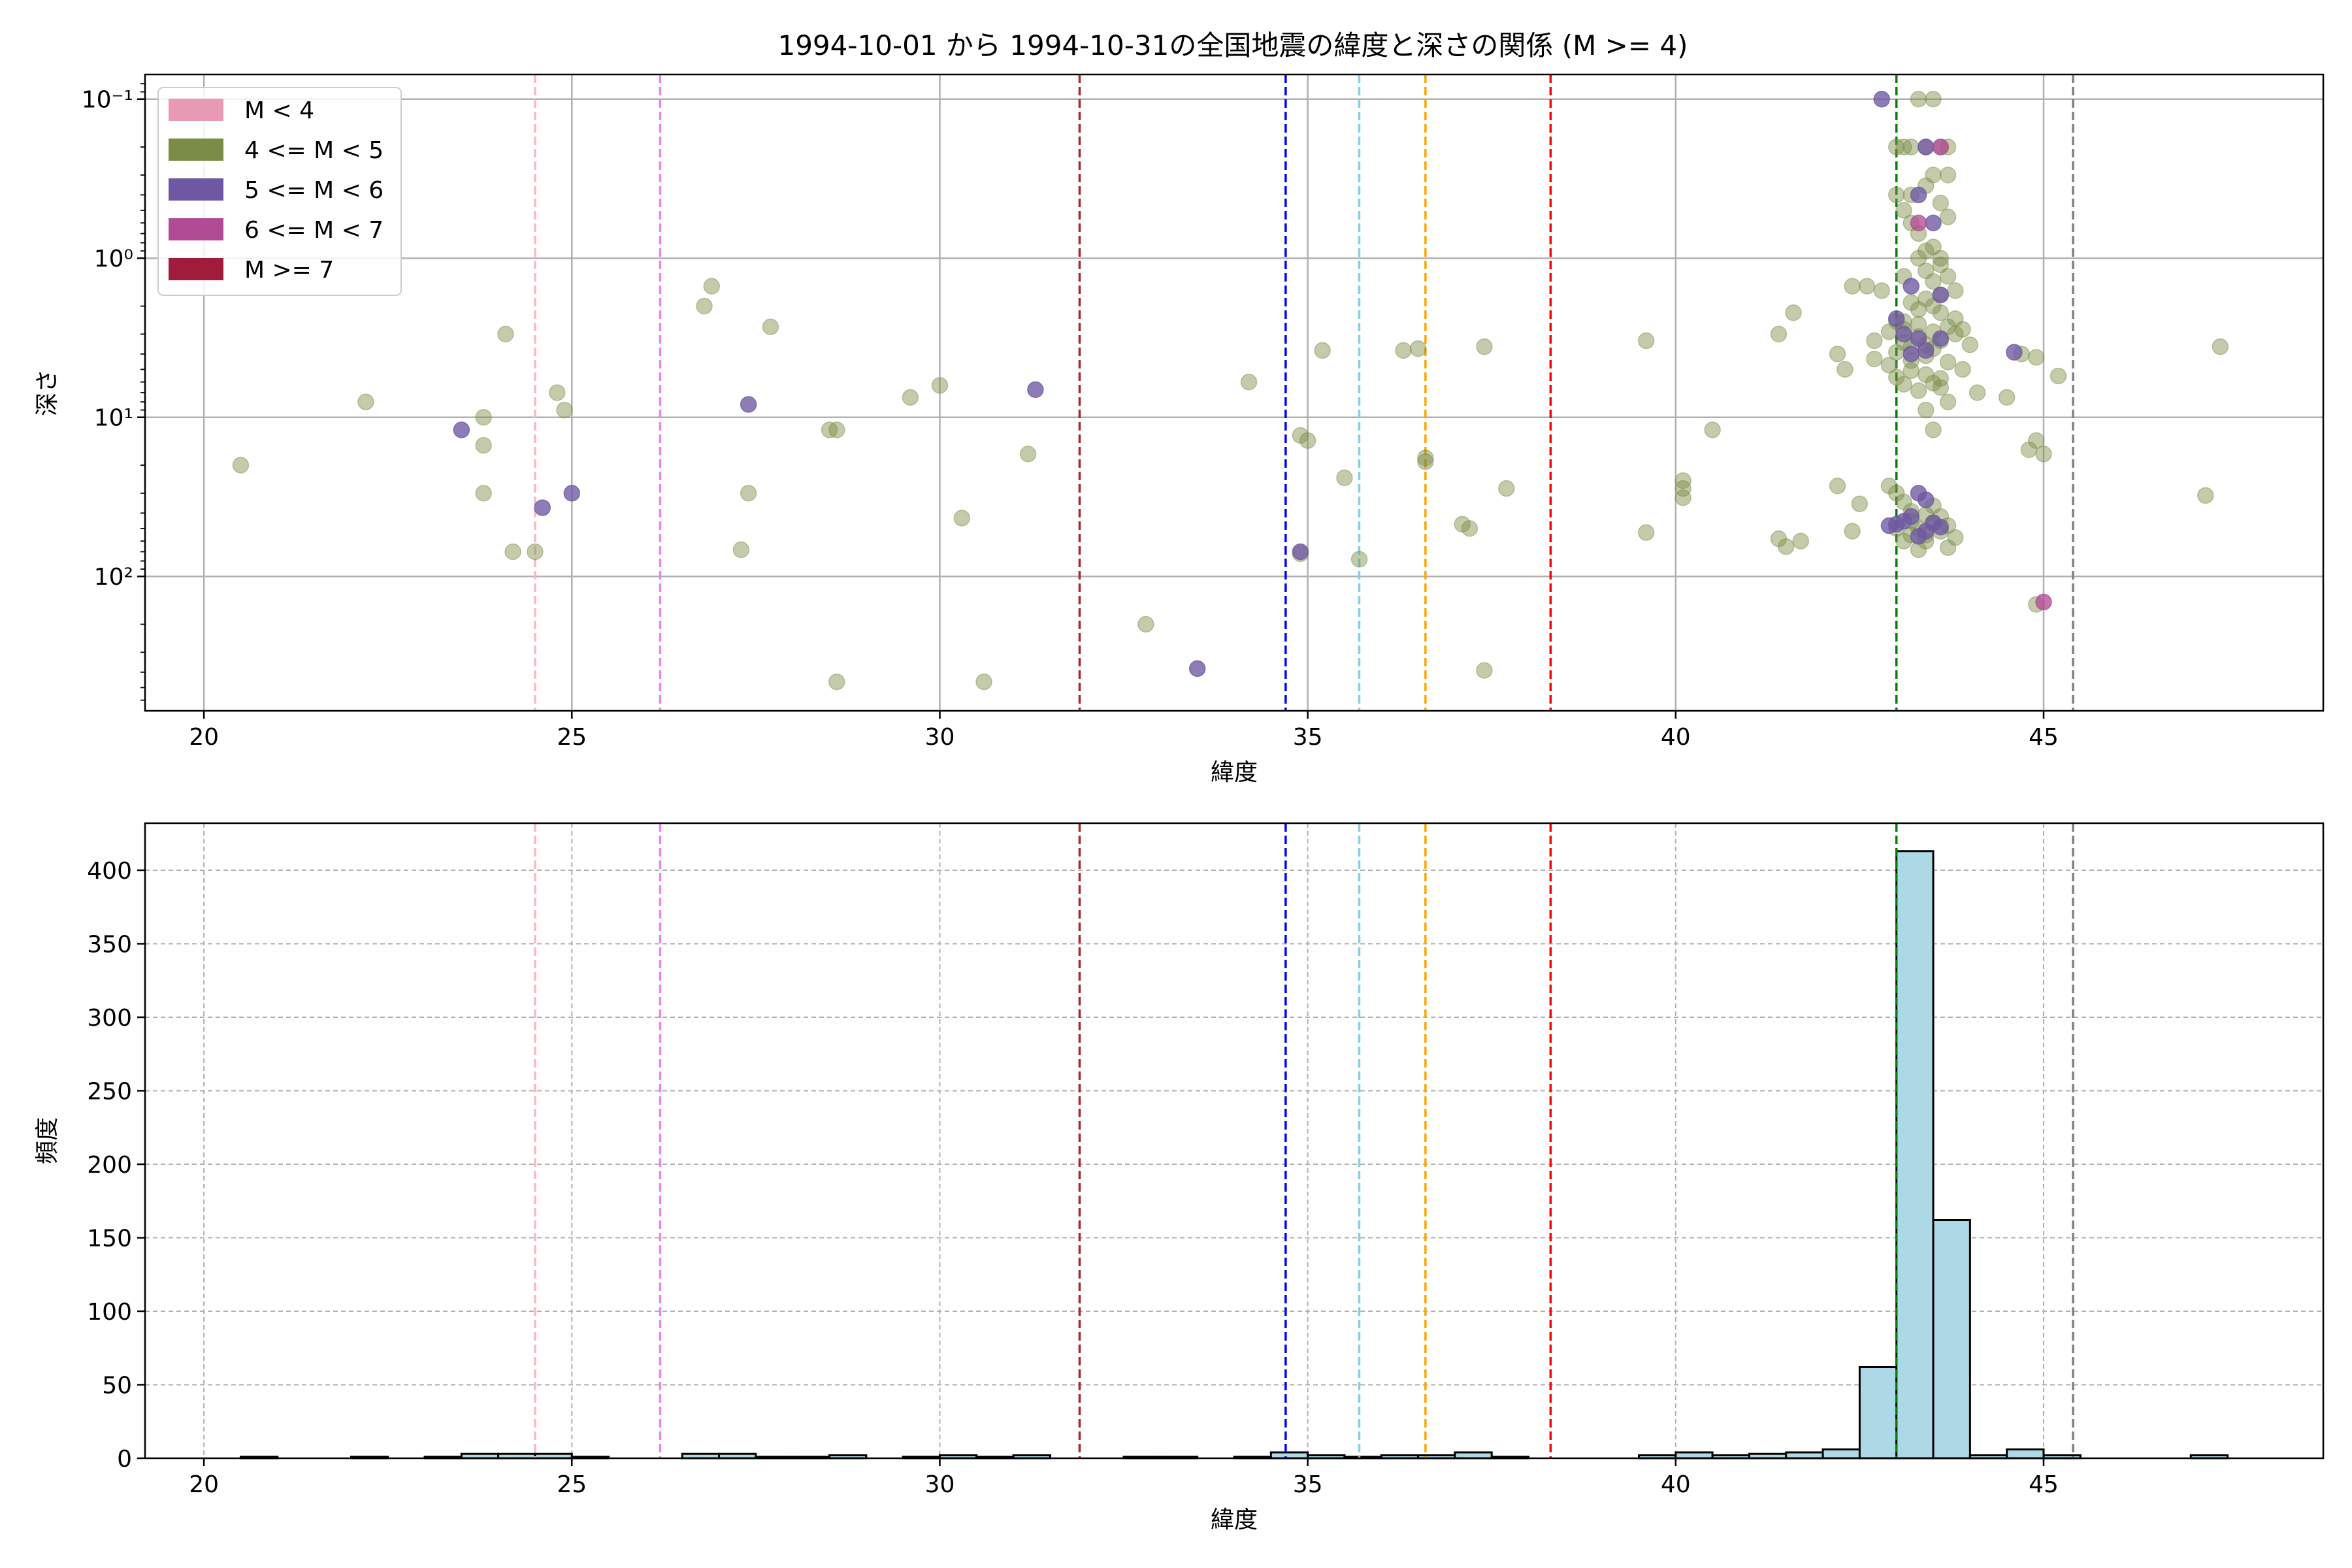 This screenshot has height=1568, width=2352. Describe the element at coordinates (314, 190) in the screenshot. I see `legend-label: 5 <= M < 6` at that location.